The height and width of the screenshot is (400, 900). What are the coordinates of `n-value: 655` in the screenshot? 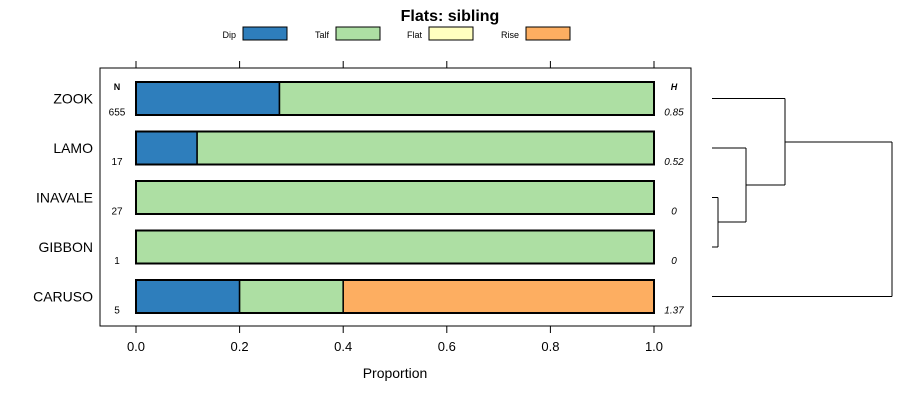 It's located at (117, 113).